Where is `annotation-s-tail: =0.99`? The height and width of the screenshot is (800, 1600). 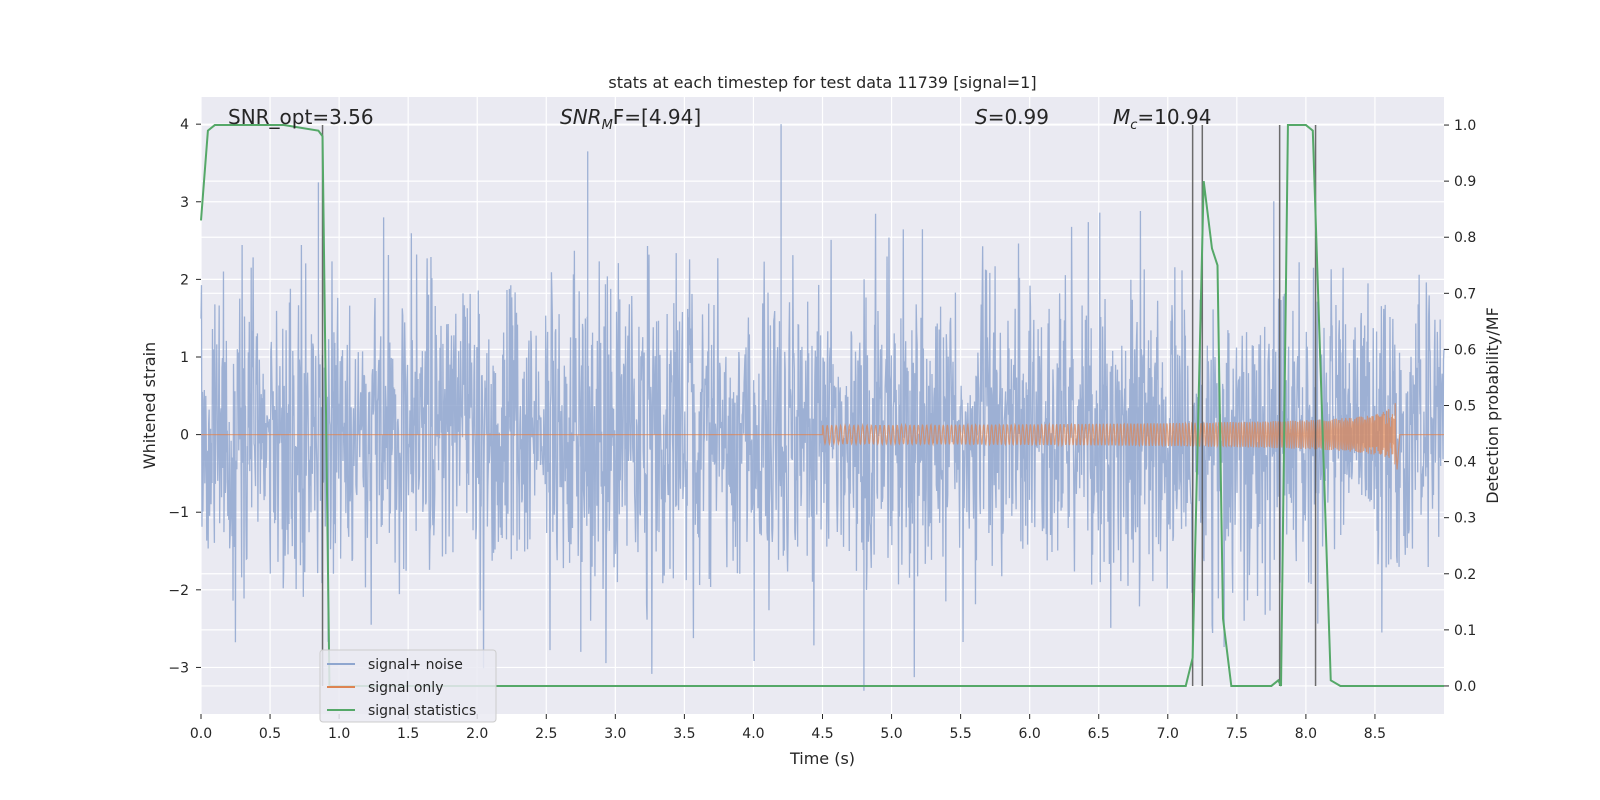
annotation-s-tail: =0.99 is located at coordinates (1018, 117).